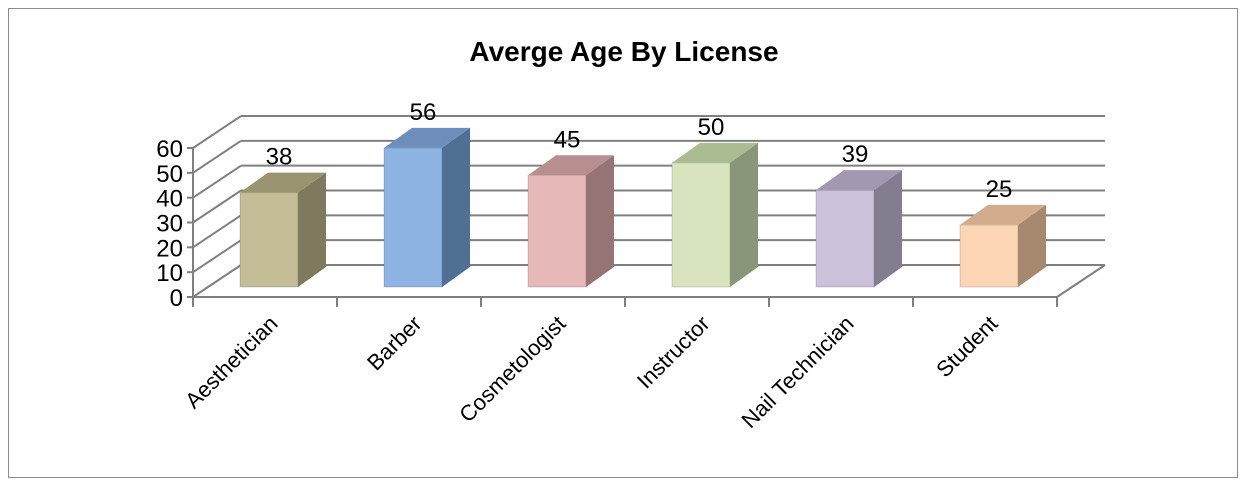  What do you see at coordinates (567, 139) in the screenshot?
I see `data-label: 45` at bounding box center [567, 139].